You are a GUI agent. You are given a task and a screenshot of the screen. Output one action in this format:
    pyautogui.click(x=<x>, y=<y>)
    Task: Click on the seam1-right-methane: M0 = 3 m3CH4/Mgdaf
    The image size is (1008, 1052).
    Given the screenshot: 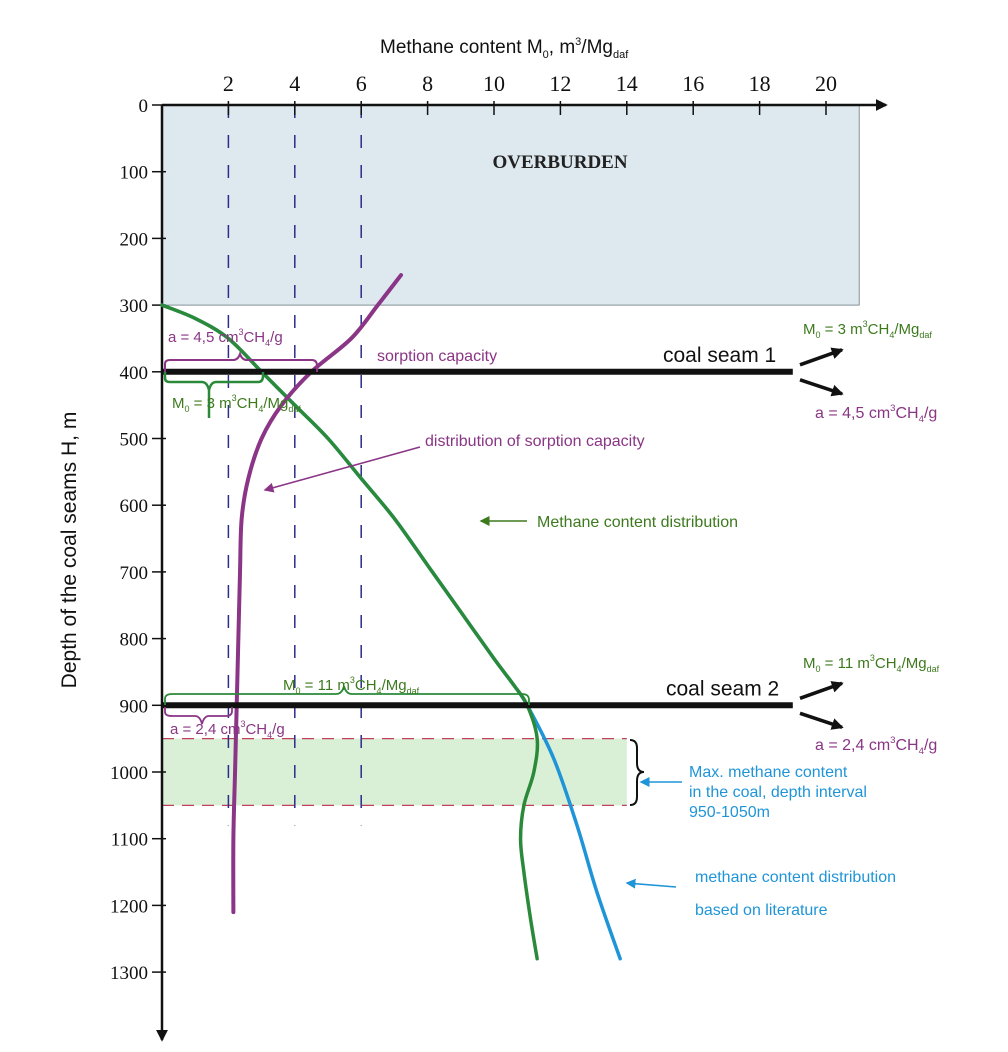 What is the action you would take?
    pyautogui.click(x=867, y=329)
    